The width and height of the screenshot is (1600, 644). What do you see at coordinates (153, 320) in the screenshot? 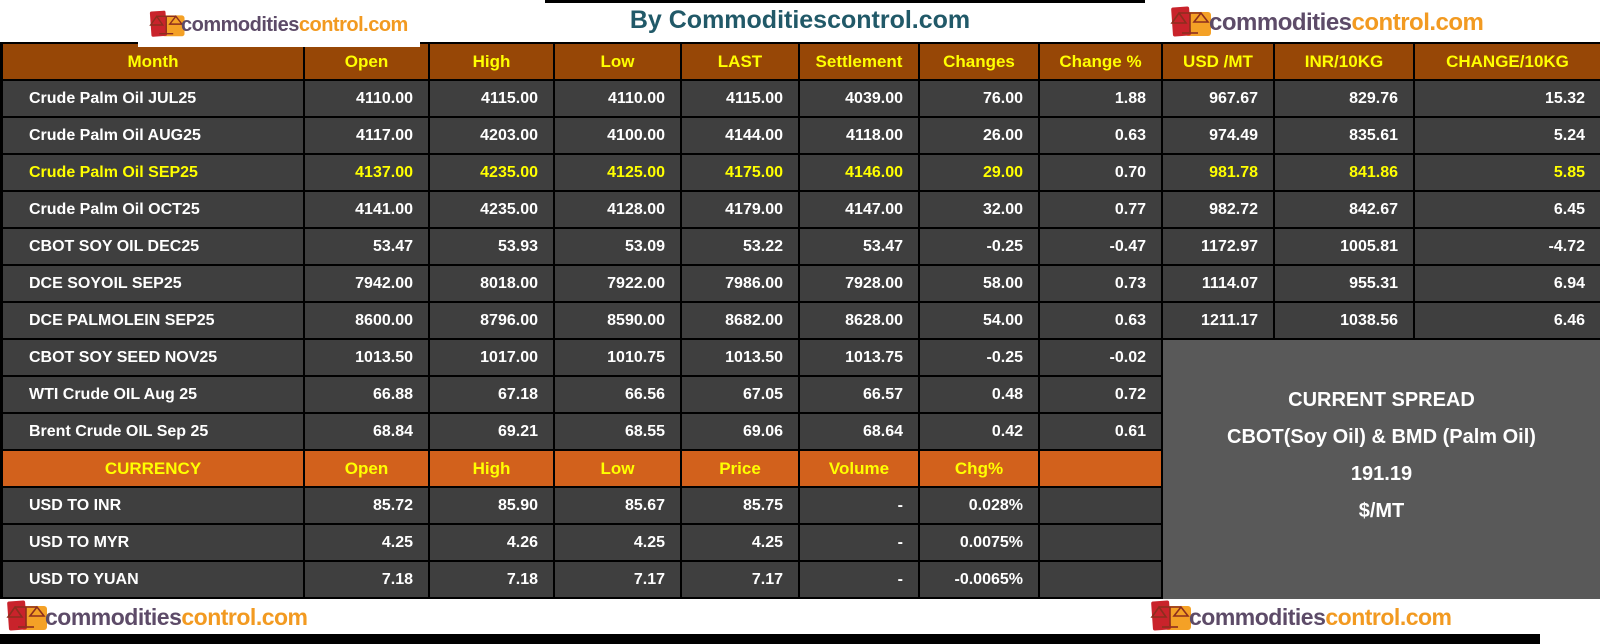
I see `cell-month: DCE PALMOLEIN SEP25` at bounding box center [153, 320].